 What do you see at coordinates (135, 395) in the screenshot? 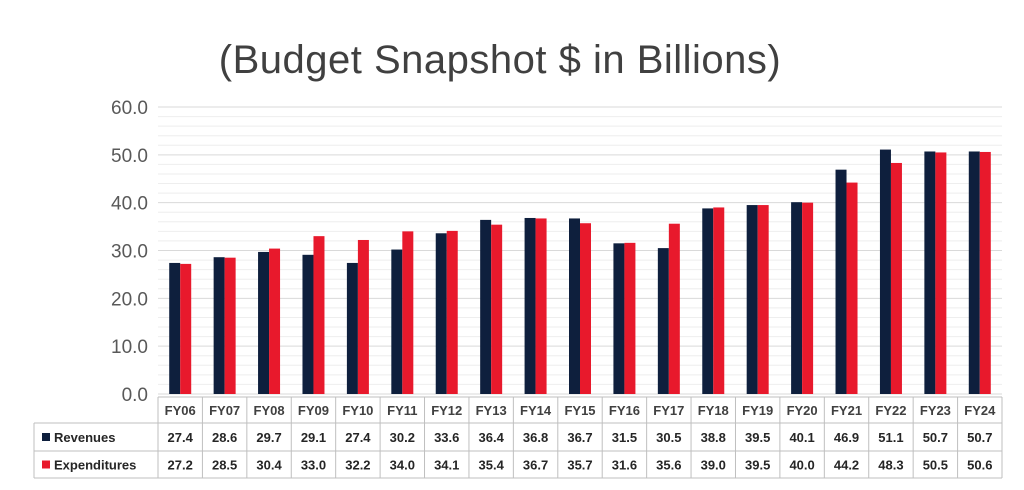
I see `y-tick-label: 0.0` at bounding box center [135, 395].